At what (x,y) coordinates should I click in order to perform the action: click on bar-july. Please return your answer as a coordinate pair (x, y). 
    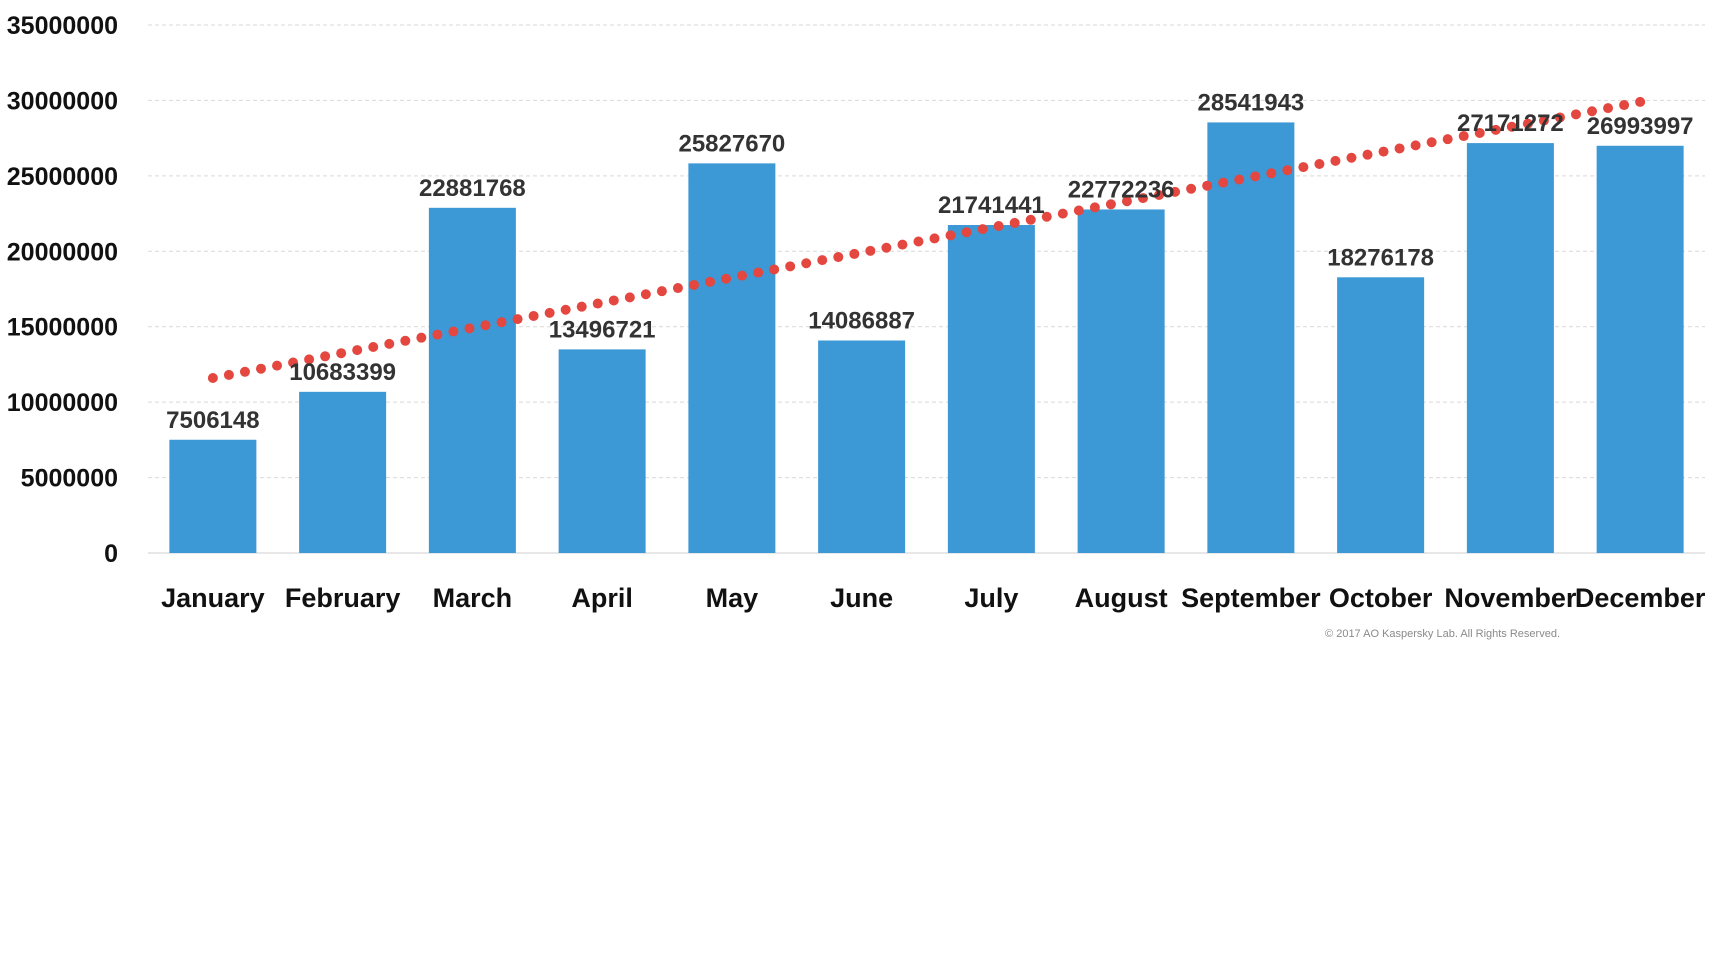
    Looking at the image, I should click on (991, 389).